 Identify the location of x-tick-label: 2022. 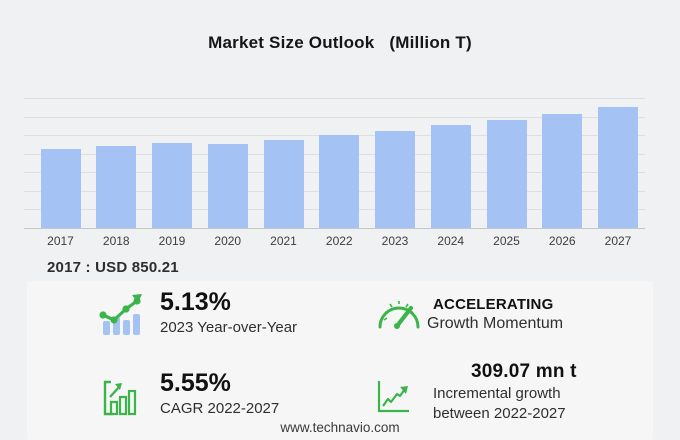
(339, 241).